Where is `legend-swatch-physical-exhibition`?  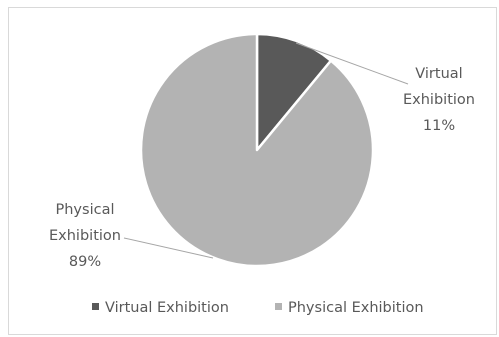
legend-swatch-physical-exhibition is located at coordinates (278, 306).